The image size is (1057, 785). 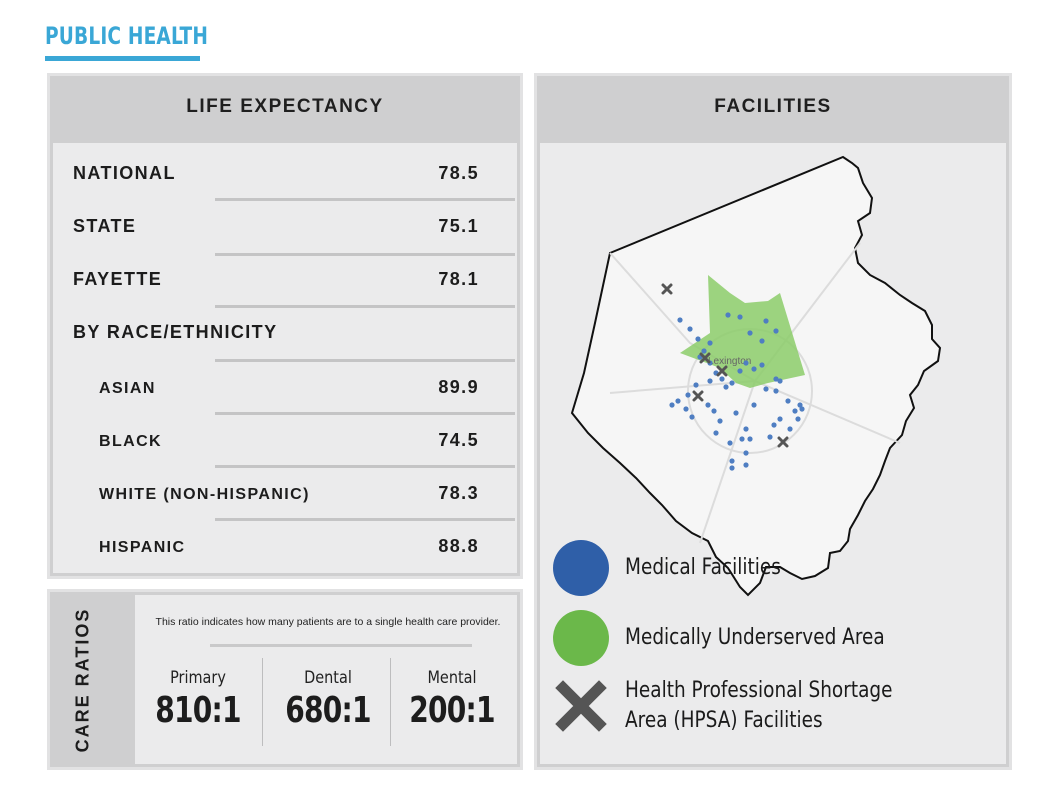 I want to click on row-label: BY RACE/ETHNICITY, so click(x=175, y=332).